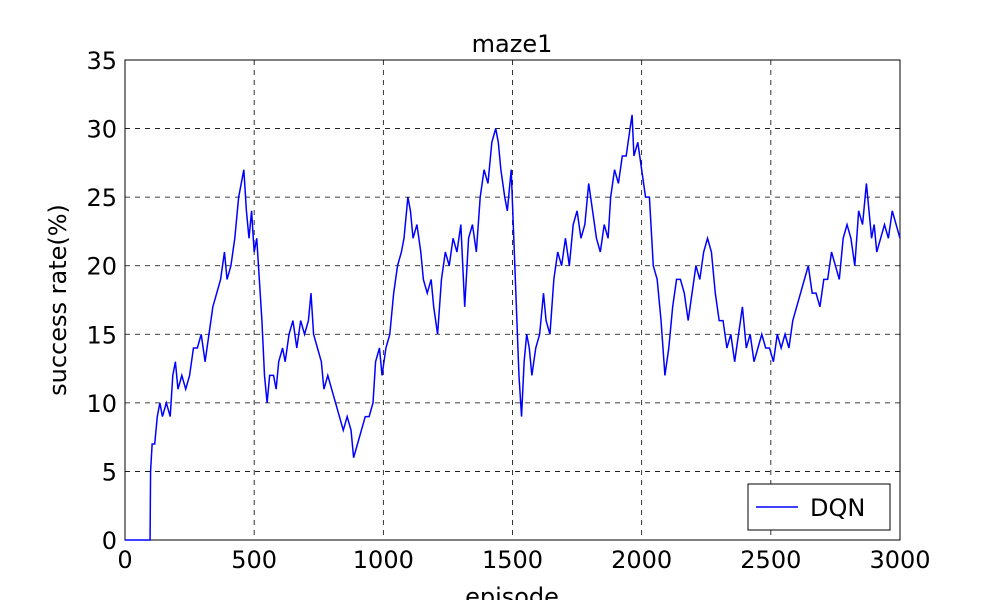 The height and width of the screenshot is (600, 1000). Describe the element at coordinates (124, 560) in the screenshot. I see `x-tick-label: 0` at that location.